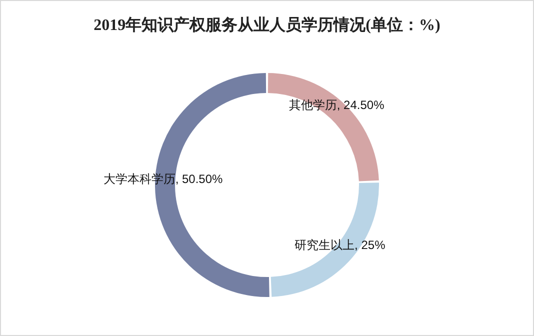 The width and height of the screenshot is (534, 336). What do you see at coordinates (267, 25) in the screenshot?
I see `chart-title: 2019年知识产权服务从业人员学历情况(单位：%)` at bounding box center [267, 25].